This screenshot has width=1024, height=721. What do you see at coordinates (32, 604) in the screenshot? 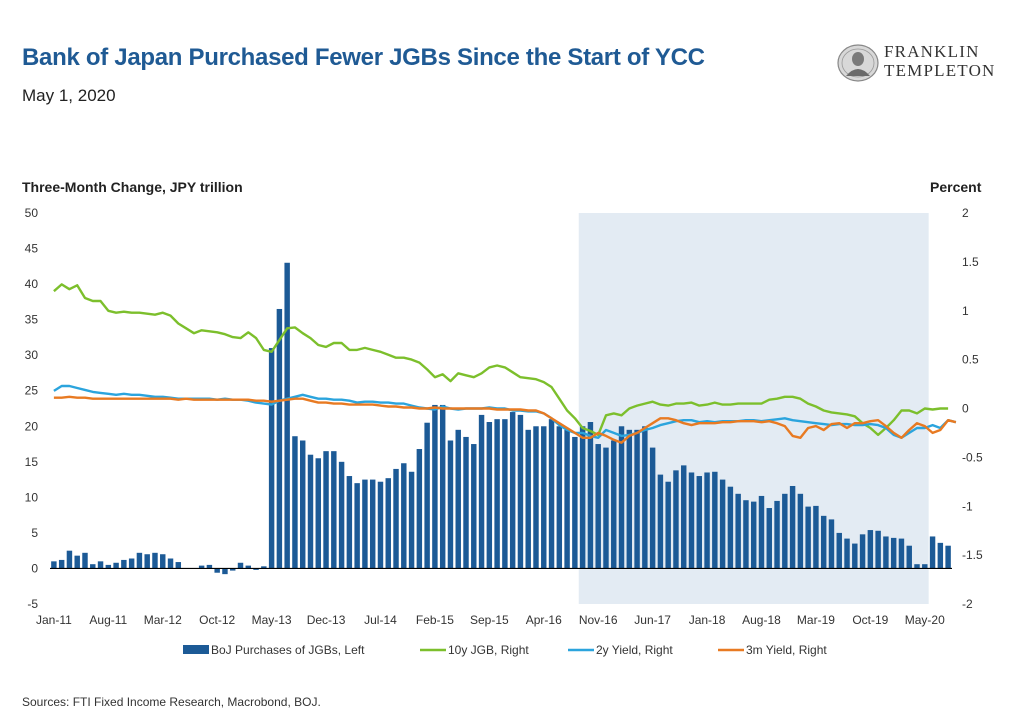
I see `left-axis-tick: -5` at bounding box center [32, 604].